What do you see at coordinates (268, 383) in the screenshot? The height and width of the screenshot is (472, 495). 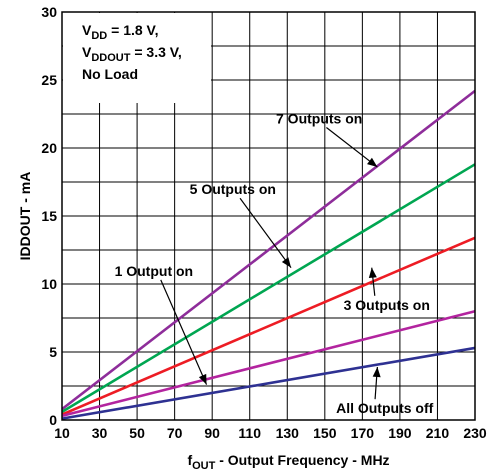 I see `series-line` at bounding box center [268, 383].